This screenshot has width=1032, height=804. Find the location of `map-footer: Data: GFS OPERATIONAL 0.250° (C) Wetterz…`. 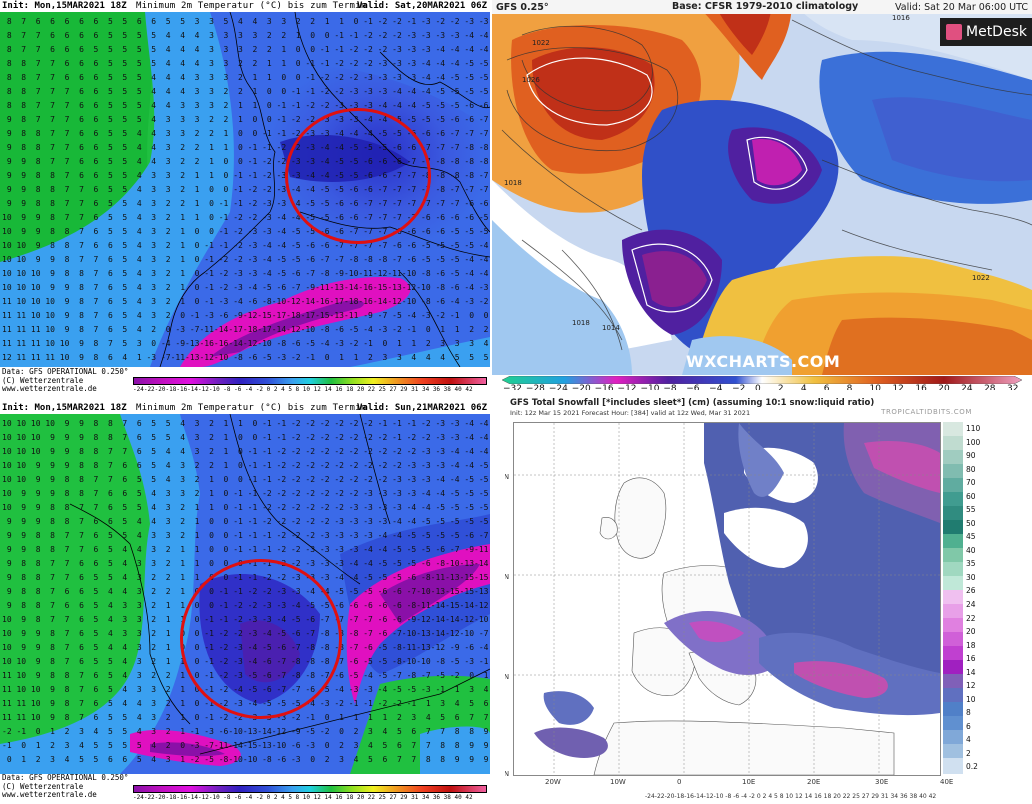

map-footer: Data: GFS OPERATIONAL 0.250° (C) Wetterz… is located at coordinates (65, 786).